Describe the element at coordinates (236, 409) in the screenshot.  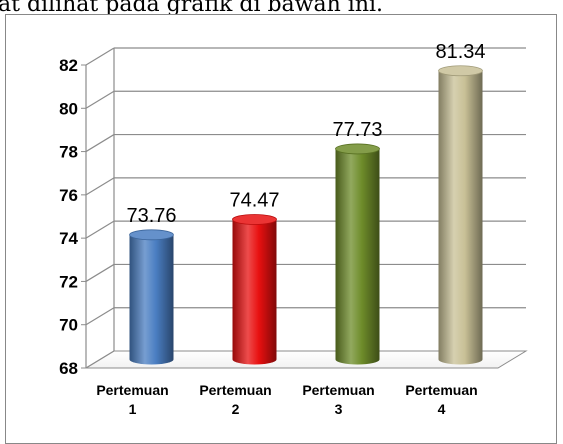
I see `x-tick-label: 2` at that location.